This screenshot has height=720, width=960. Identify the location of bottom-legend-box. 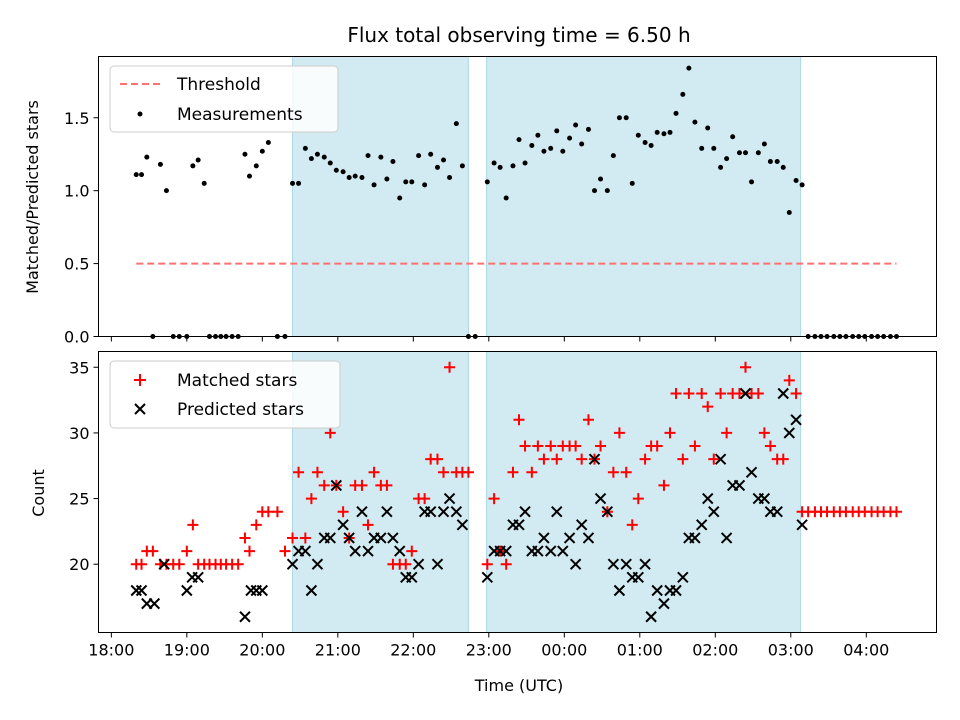
(225, 394).